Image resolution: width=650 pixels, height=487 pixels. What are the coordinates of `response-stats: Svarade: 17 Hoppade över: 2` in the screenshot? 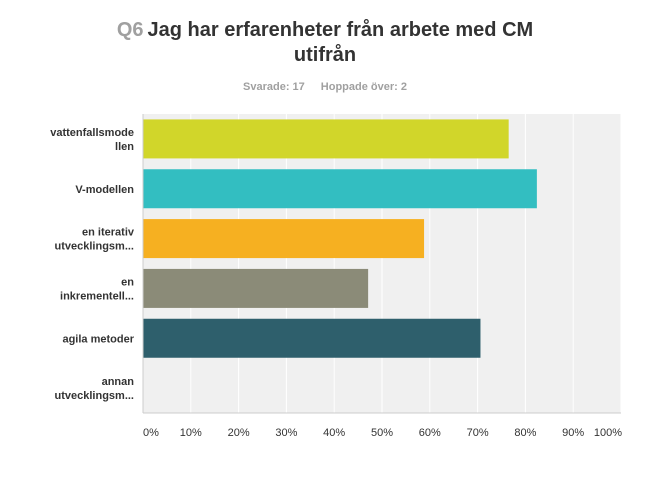 It's located at (325, 87).